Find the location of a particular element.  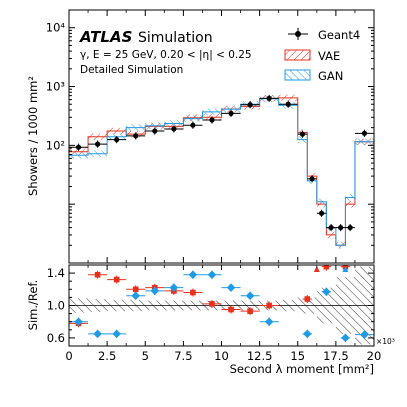

y-top-tick-label: 10⁴ is located at coordinates (56, 28).